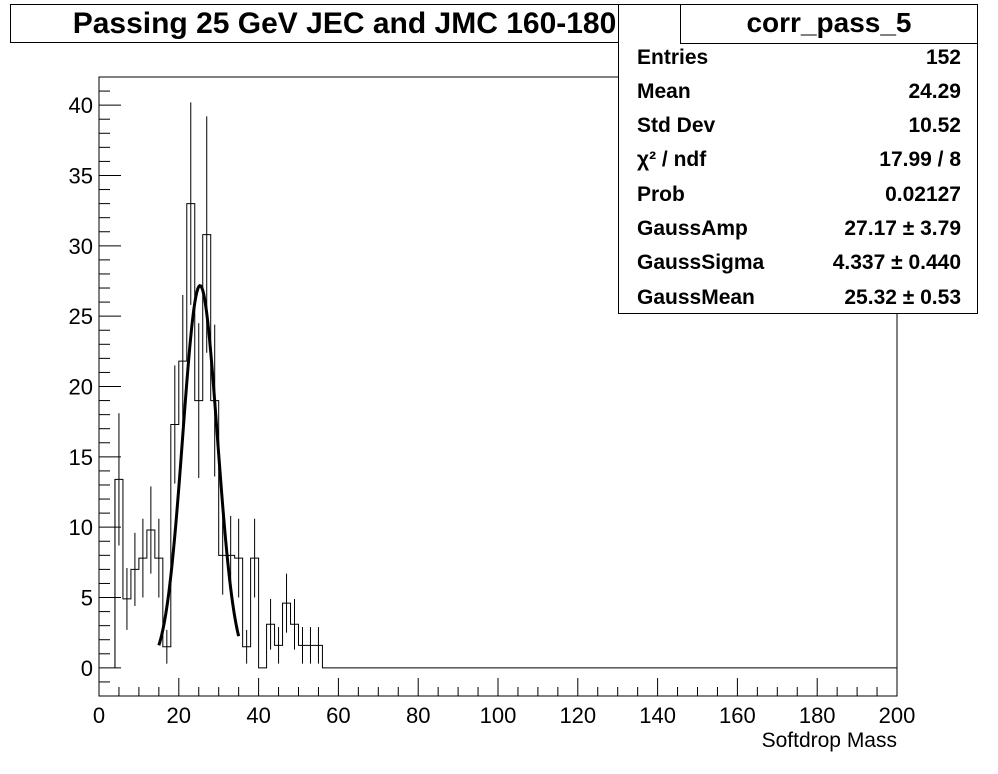 Image resolution: width=998 pixels, height=774 pixels. I want to click on stats-row: GaussAmp 27.17 ± 3.79, so click(799, 229).